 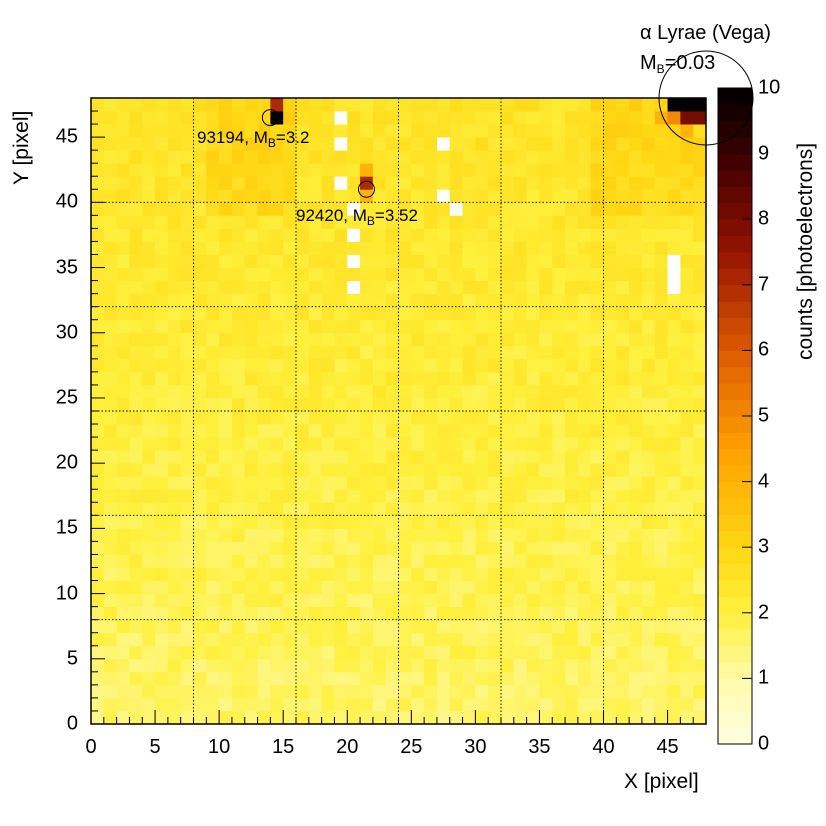 What do you see at coordinates (735, 244) in the screenshot?
I see `colorbar-segment` at bounding box center [735, 244].